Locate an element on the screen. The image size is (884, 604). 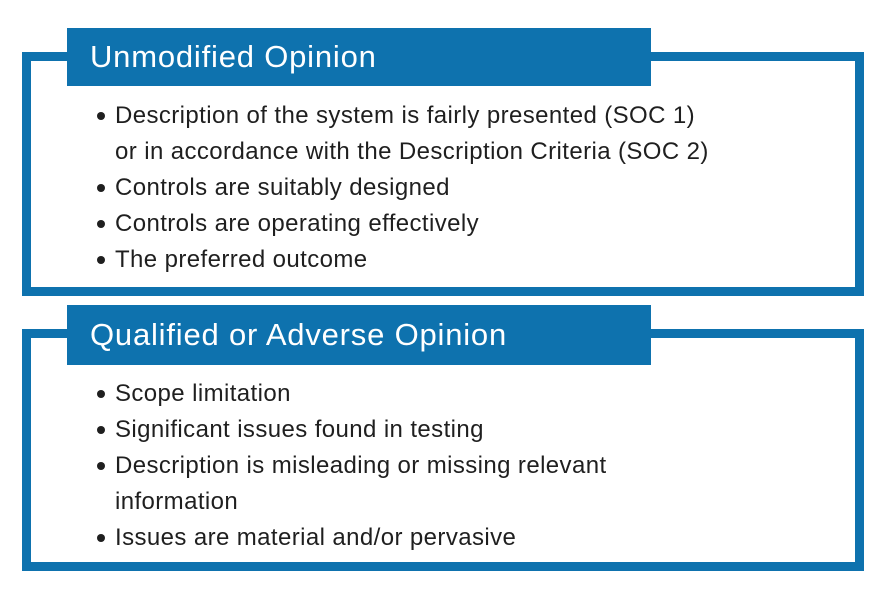
box-header: Qualified or Adverse Opinion is located at coordinates (359, 335).